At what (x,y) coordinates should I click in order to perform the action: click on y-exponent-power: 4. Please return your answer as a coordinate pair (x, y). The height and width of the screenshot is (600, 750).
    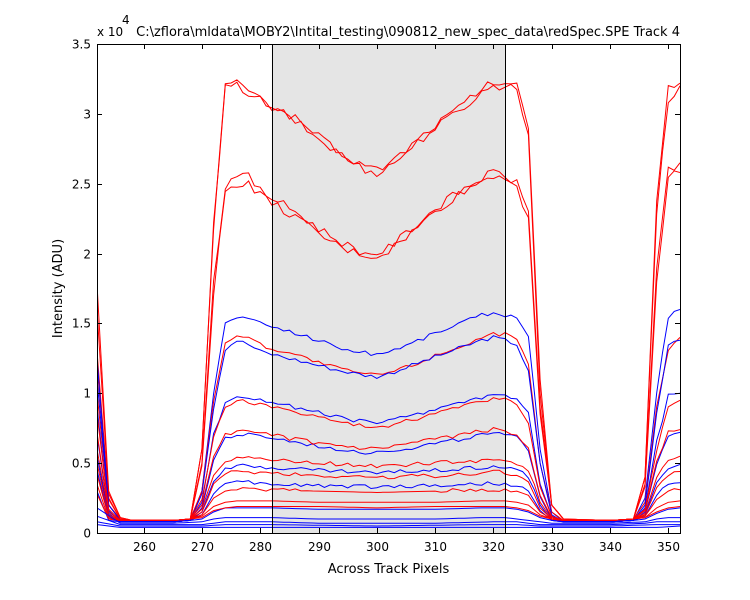
    Looking at the image, I should click on (126, 20).